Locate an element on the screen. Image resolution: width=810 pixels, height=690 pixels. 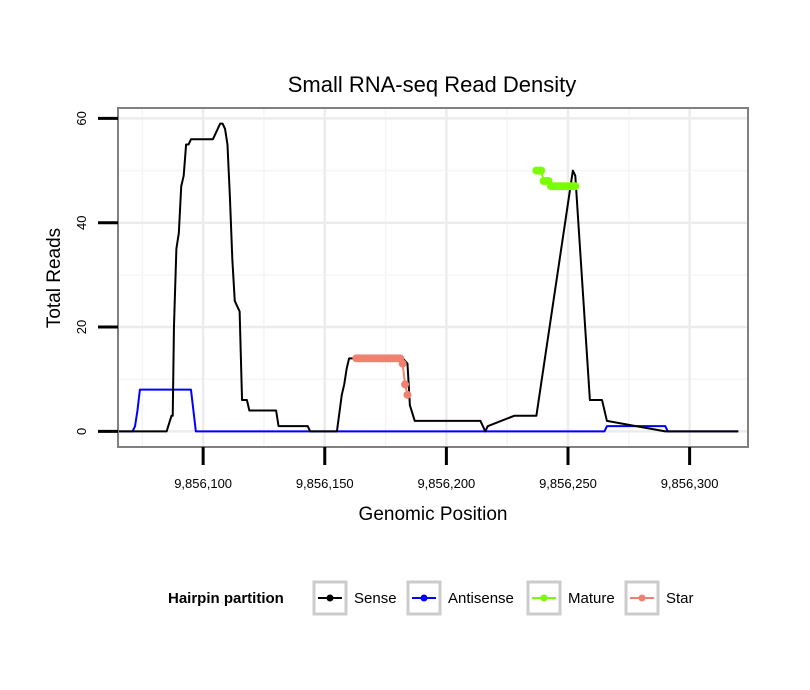
series-mature is located at coordinates (556, 178).